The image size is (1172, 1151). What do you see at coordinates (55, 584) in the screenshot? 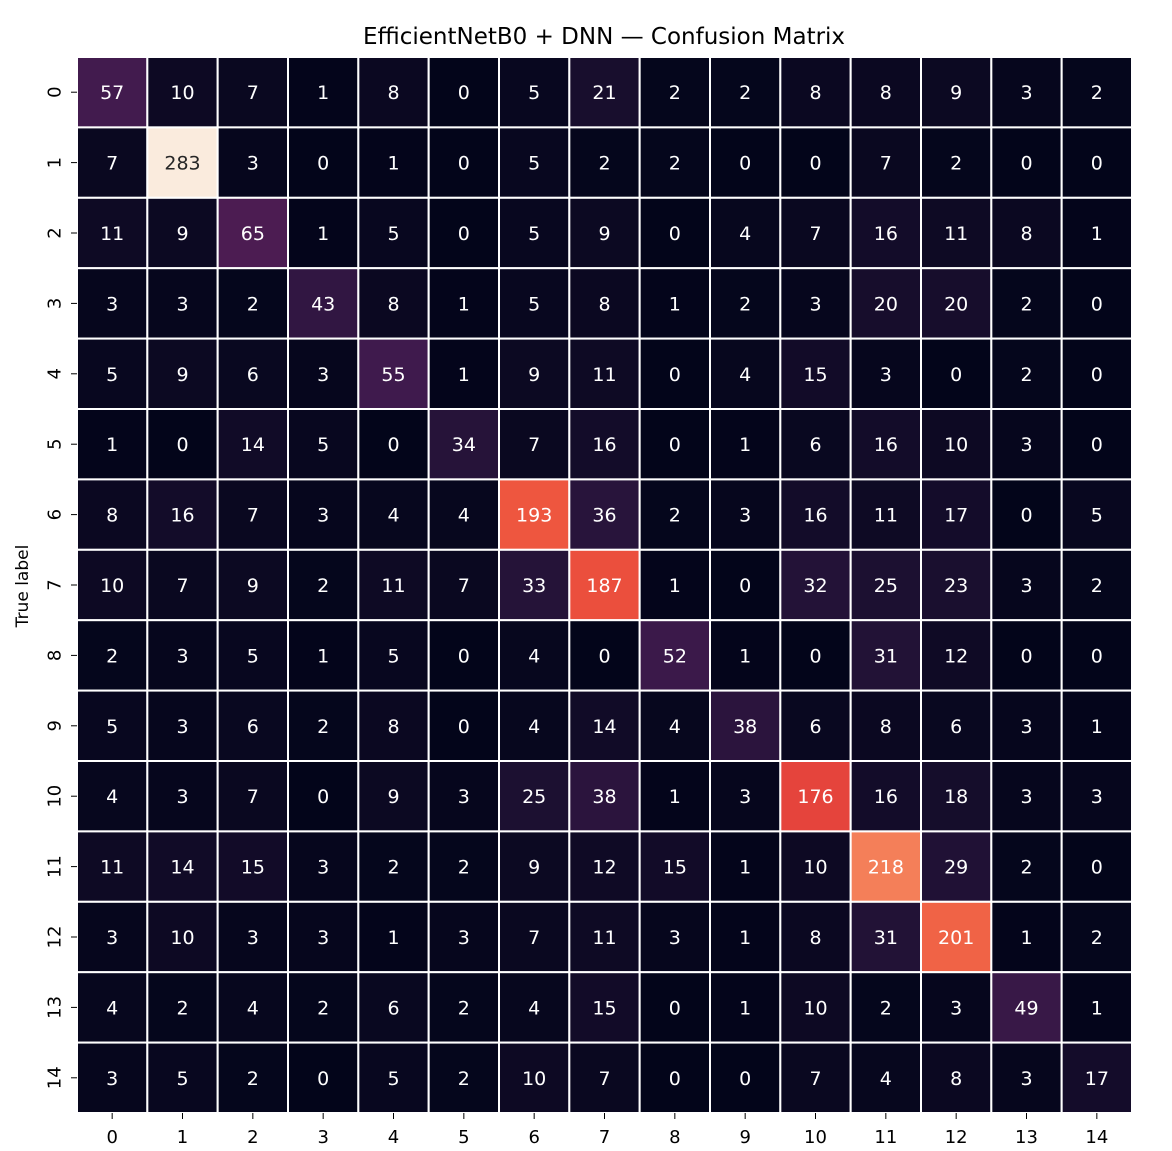
I see `y-tick-label: 7` at bounding box center [55, 584].